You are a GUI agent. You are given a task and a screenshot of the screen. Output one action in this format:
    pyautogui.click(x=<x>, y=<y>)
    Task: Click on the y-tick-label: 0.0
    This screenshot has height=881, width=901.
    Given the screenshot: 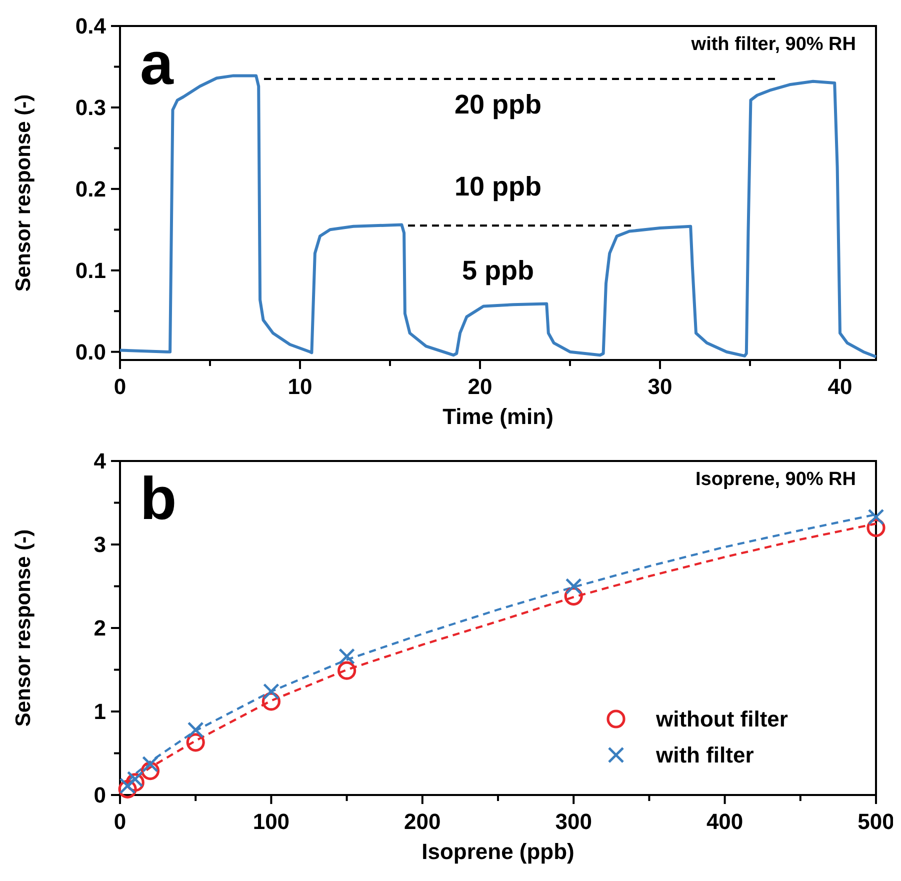 What is the action you would take?
    pyautogui.click(x=90, y=352)
    